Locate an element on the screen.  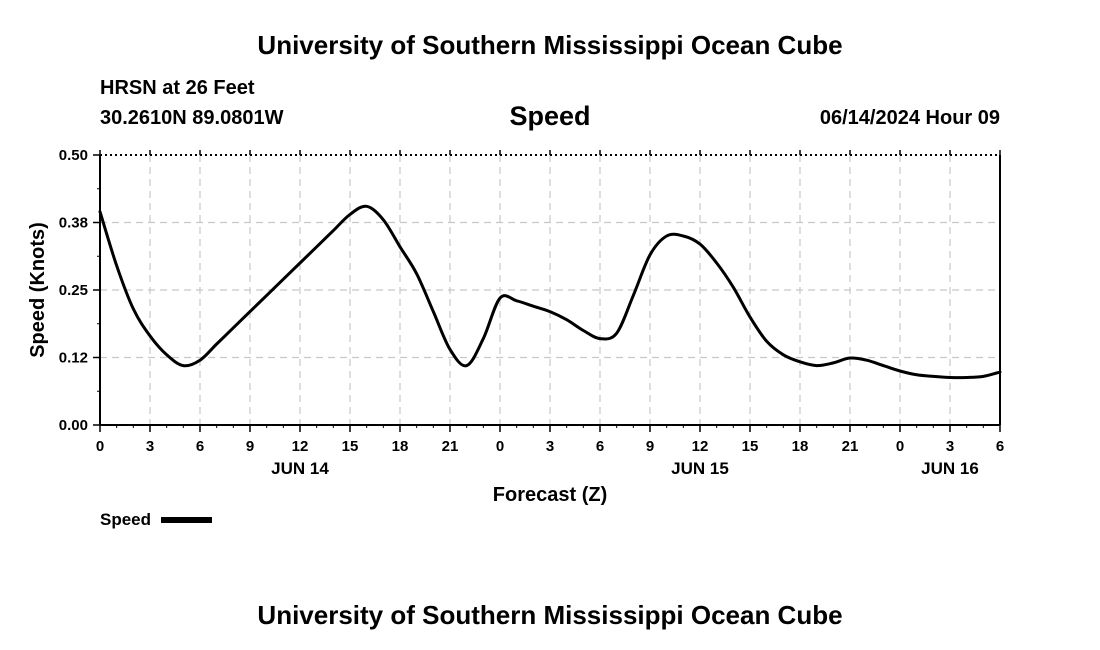
y-tick-label: 0.25 is located at coordinates (73, 290).